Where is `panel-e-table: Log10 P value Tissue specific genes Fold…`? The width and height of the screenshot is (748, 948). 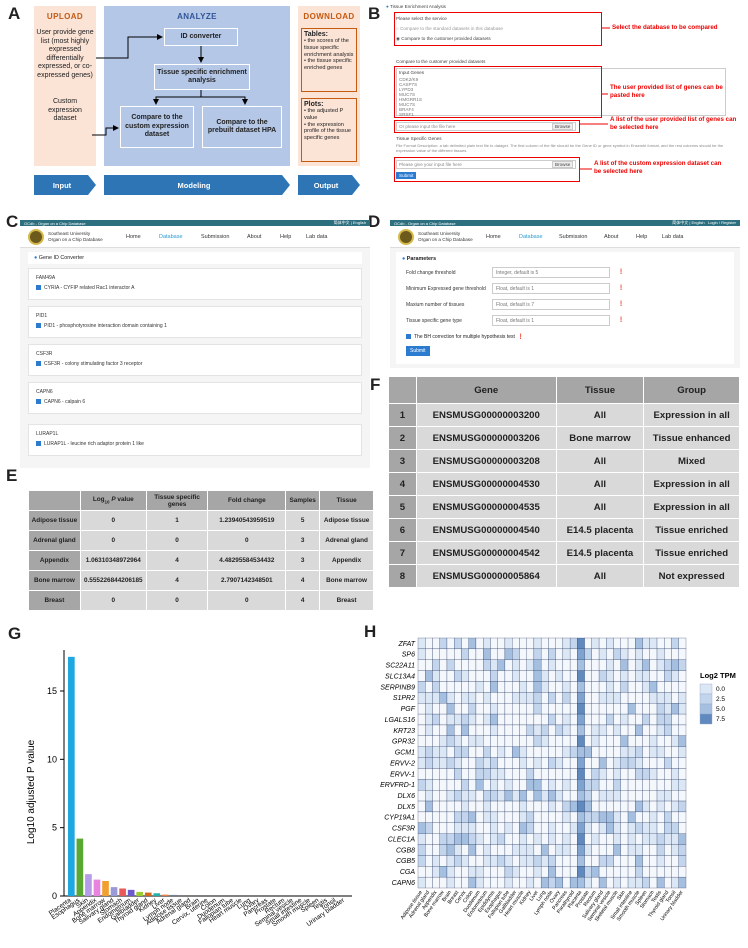
panel-e-table: Log10 P value Tissue specific genes Fold… is located at coordinates (201, 550).